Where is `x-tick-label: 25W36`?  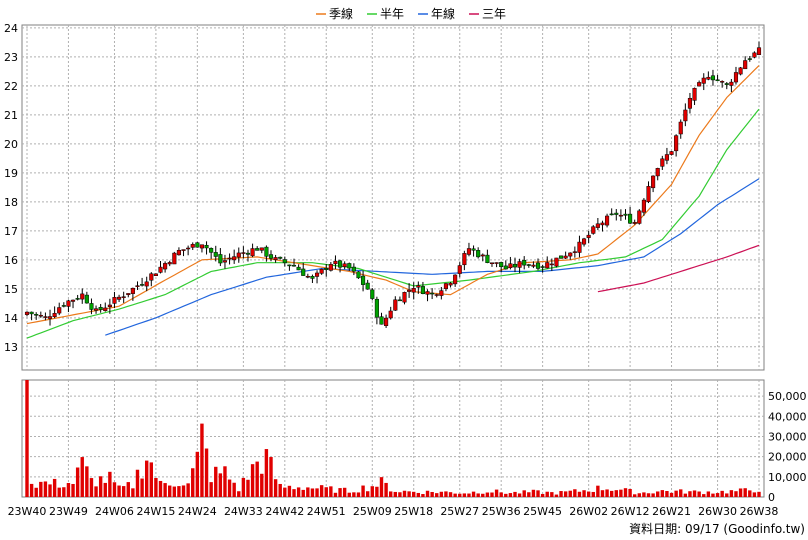
x-tick-label: 25W36 is located at coordinates (501, 511).